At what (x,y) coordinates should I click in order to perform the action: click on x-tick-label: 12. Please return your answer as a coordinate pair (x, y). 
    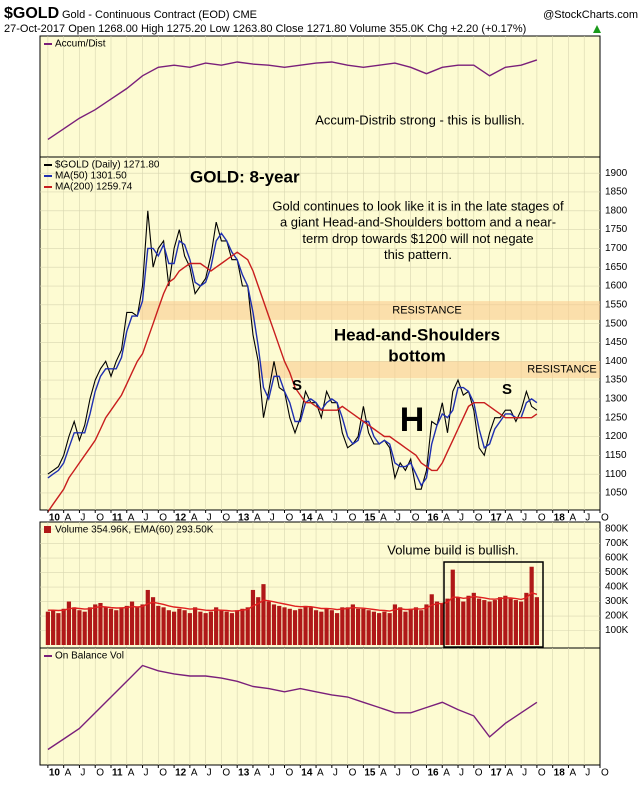
    Looking at the image, I should click on (181, 773).